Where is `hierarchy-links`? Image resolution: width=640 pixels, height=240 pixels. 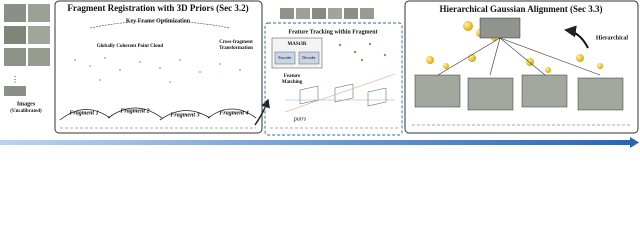
hierarchy-links is located at coordinates (519, 56).